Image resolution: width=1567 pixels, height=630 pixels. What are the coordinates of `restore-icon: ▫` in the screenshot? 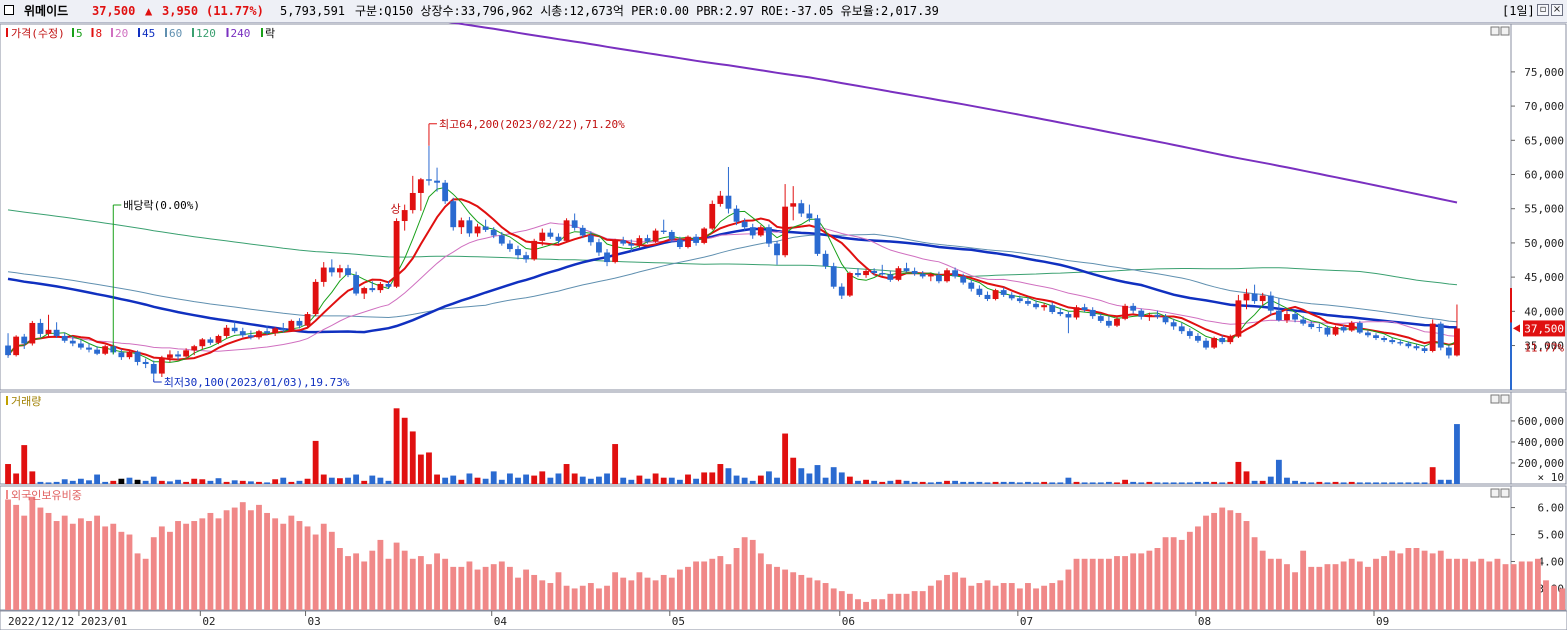 It's located at (1543, 10).